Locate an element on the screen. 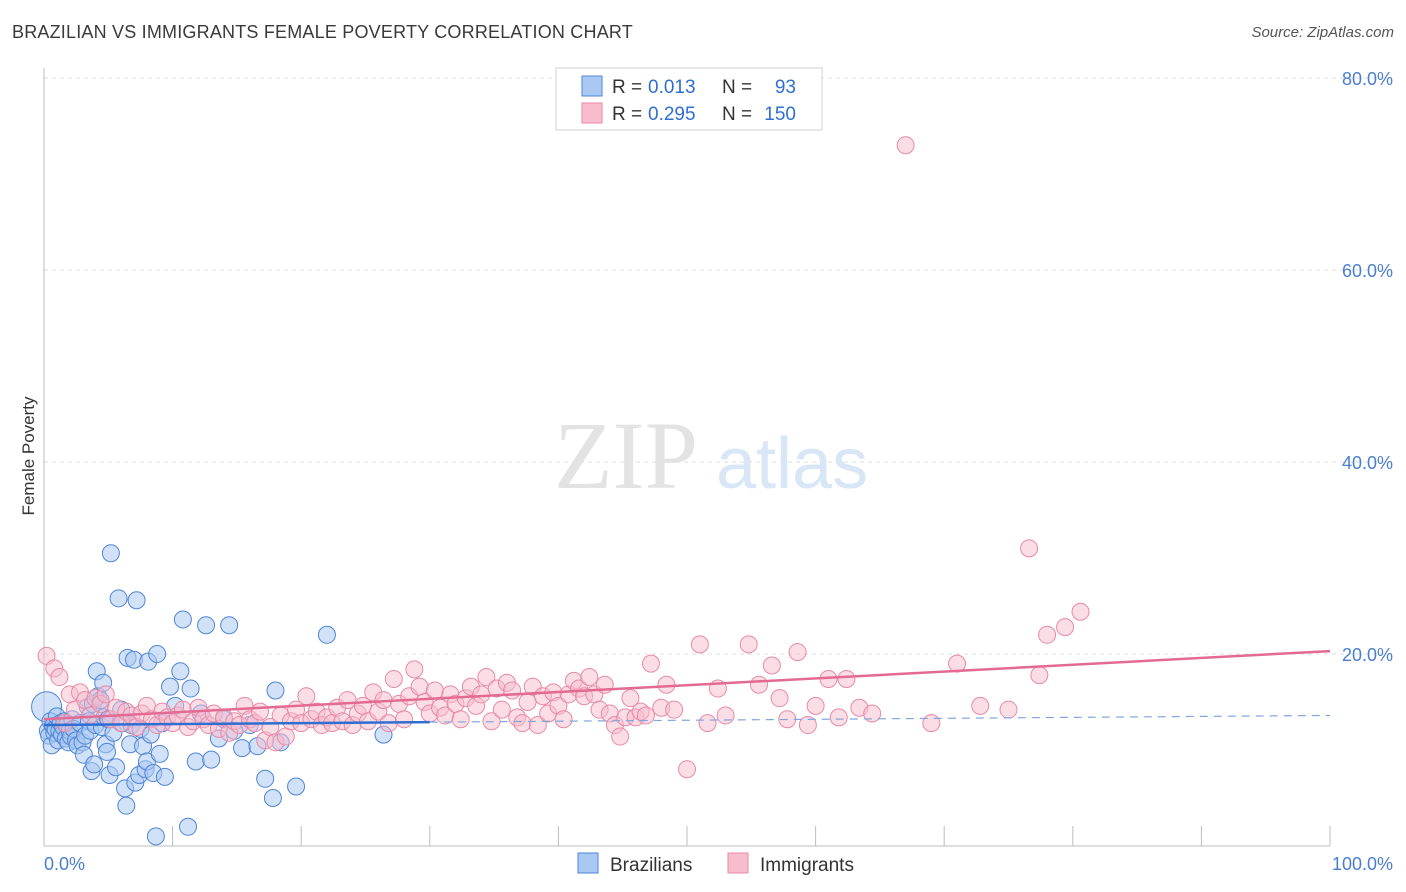 The width and height of the screenshot is (1406, 892). trend-lines is located at coordinates (687, 688).